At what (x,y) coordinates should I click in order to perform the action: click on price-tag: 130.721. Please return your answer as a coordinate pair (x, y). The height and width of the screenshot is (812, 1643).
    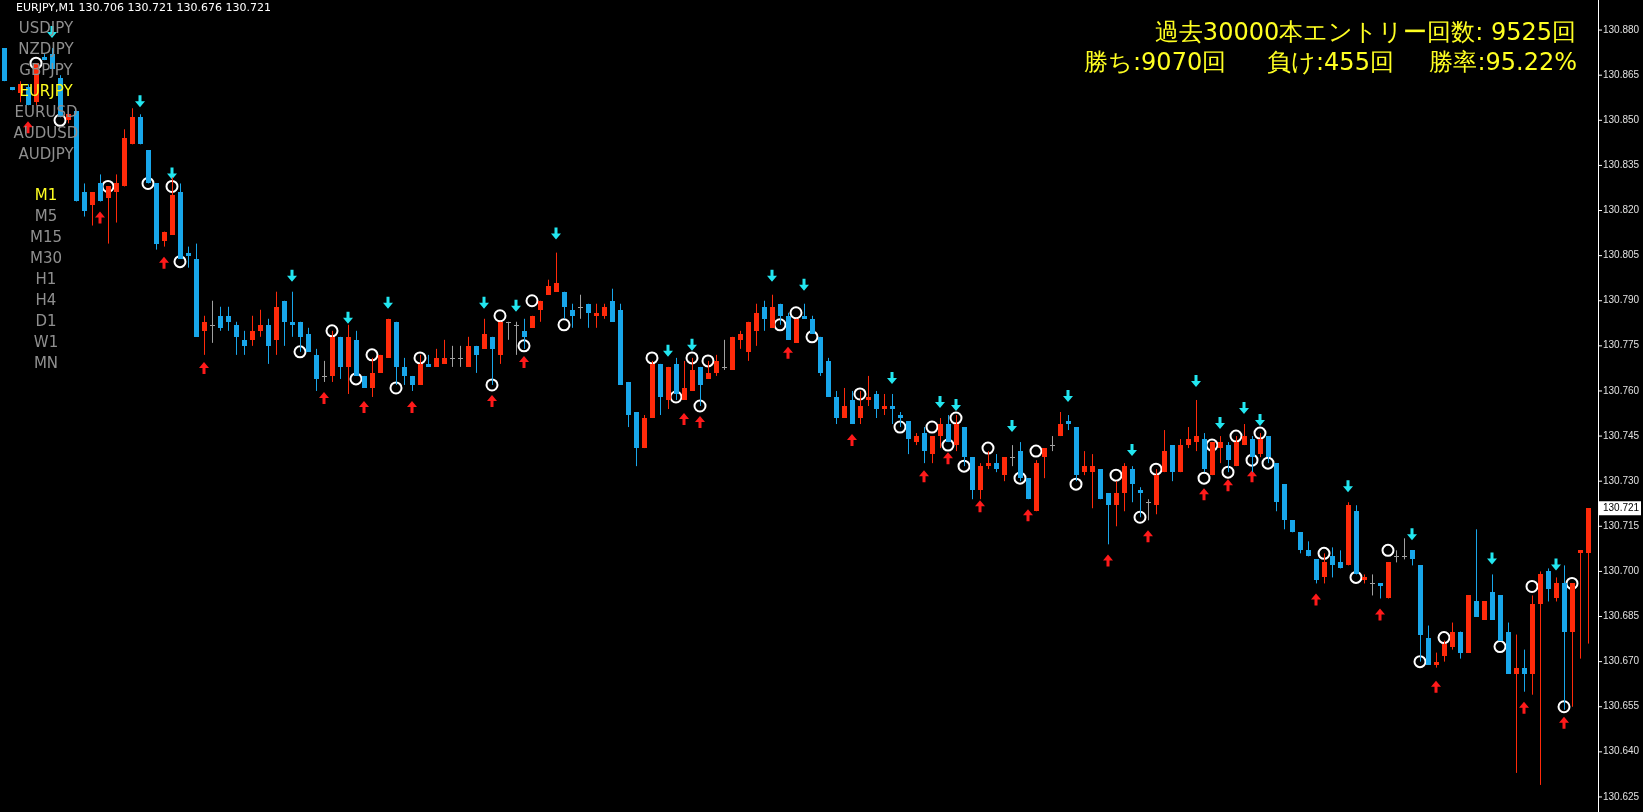
    Looking at the image, I should click on (1620, 508).